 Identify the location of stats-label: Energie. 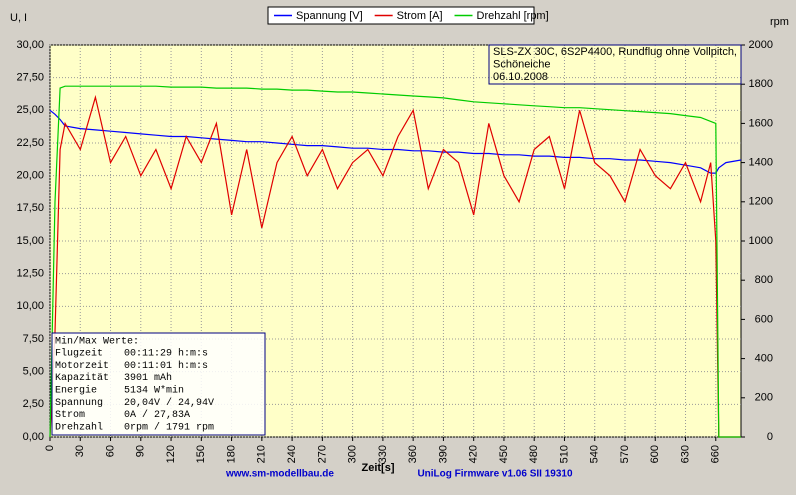
(76, 391).